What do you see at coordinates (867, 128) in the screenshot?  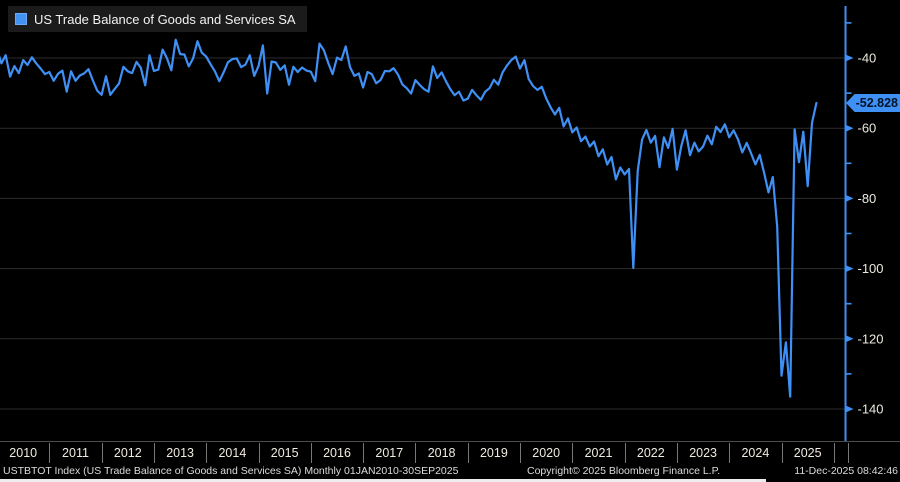 I see `y-axis-tick-label: -60` at bounding box center [867, 128].